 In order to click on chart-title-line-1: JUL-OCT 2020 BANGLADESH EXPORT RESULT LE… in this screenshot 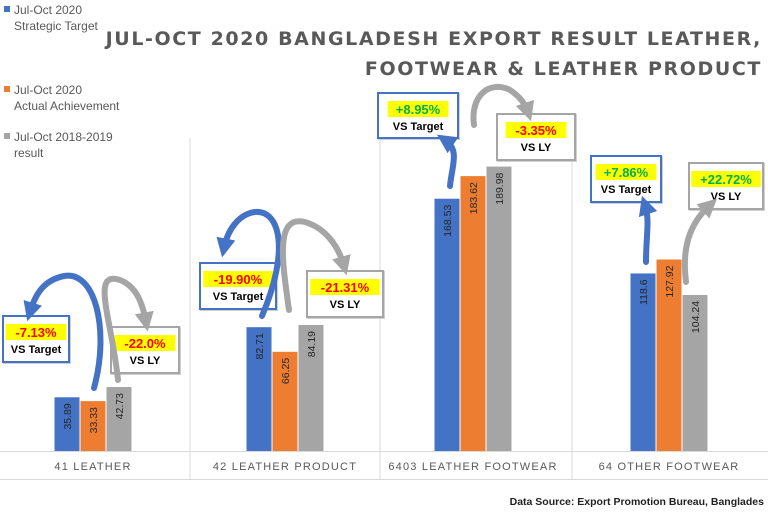, I will do `click(433, 39)`.